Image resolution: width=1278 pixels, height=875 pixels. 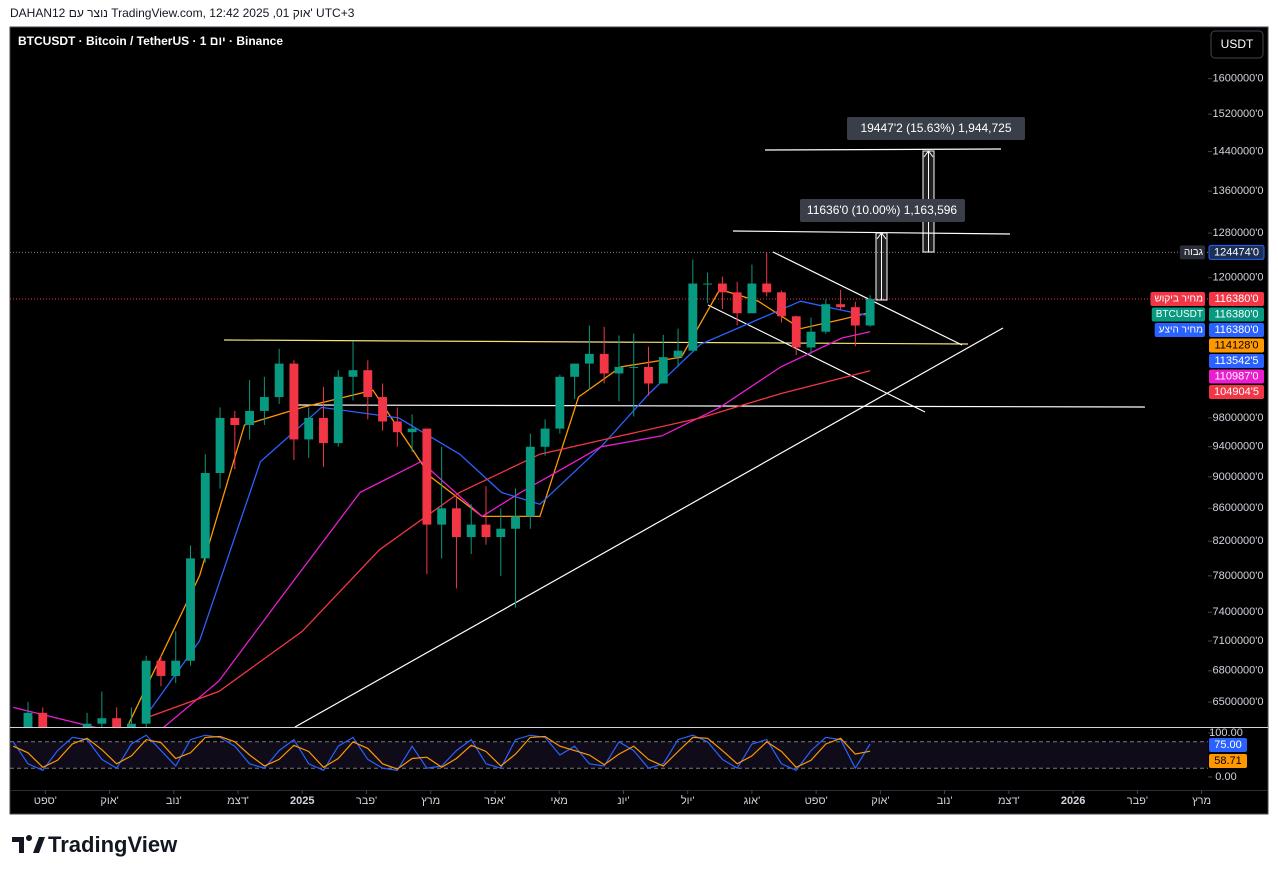 What do you see at coordinates (1237, 508) in the screenshot?
I see `y-tick-label: 8600000'0` at bounding box center [1237, 508].